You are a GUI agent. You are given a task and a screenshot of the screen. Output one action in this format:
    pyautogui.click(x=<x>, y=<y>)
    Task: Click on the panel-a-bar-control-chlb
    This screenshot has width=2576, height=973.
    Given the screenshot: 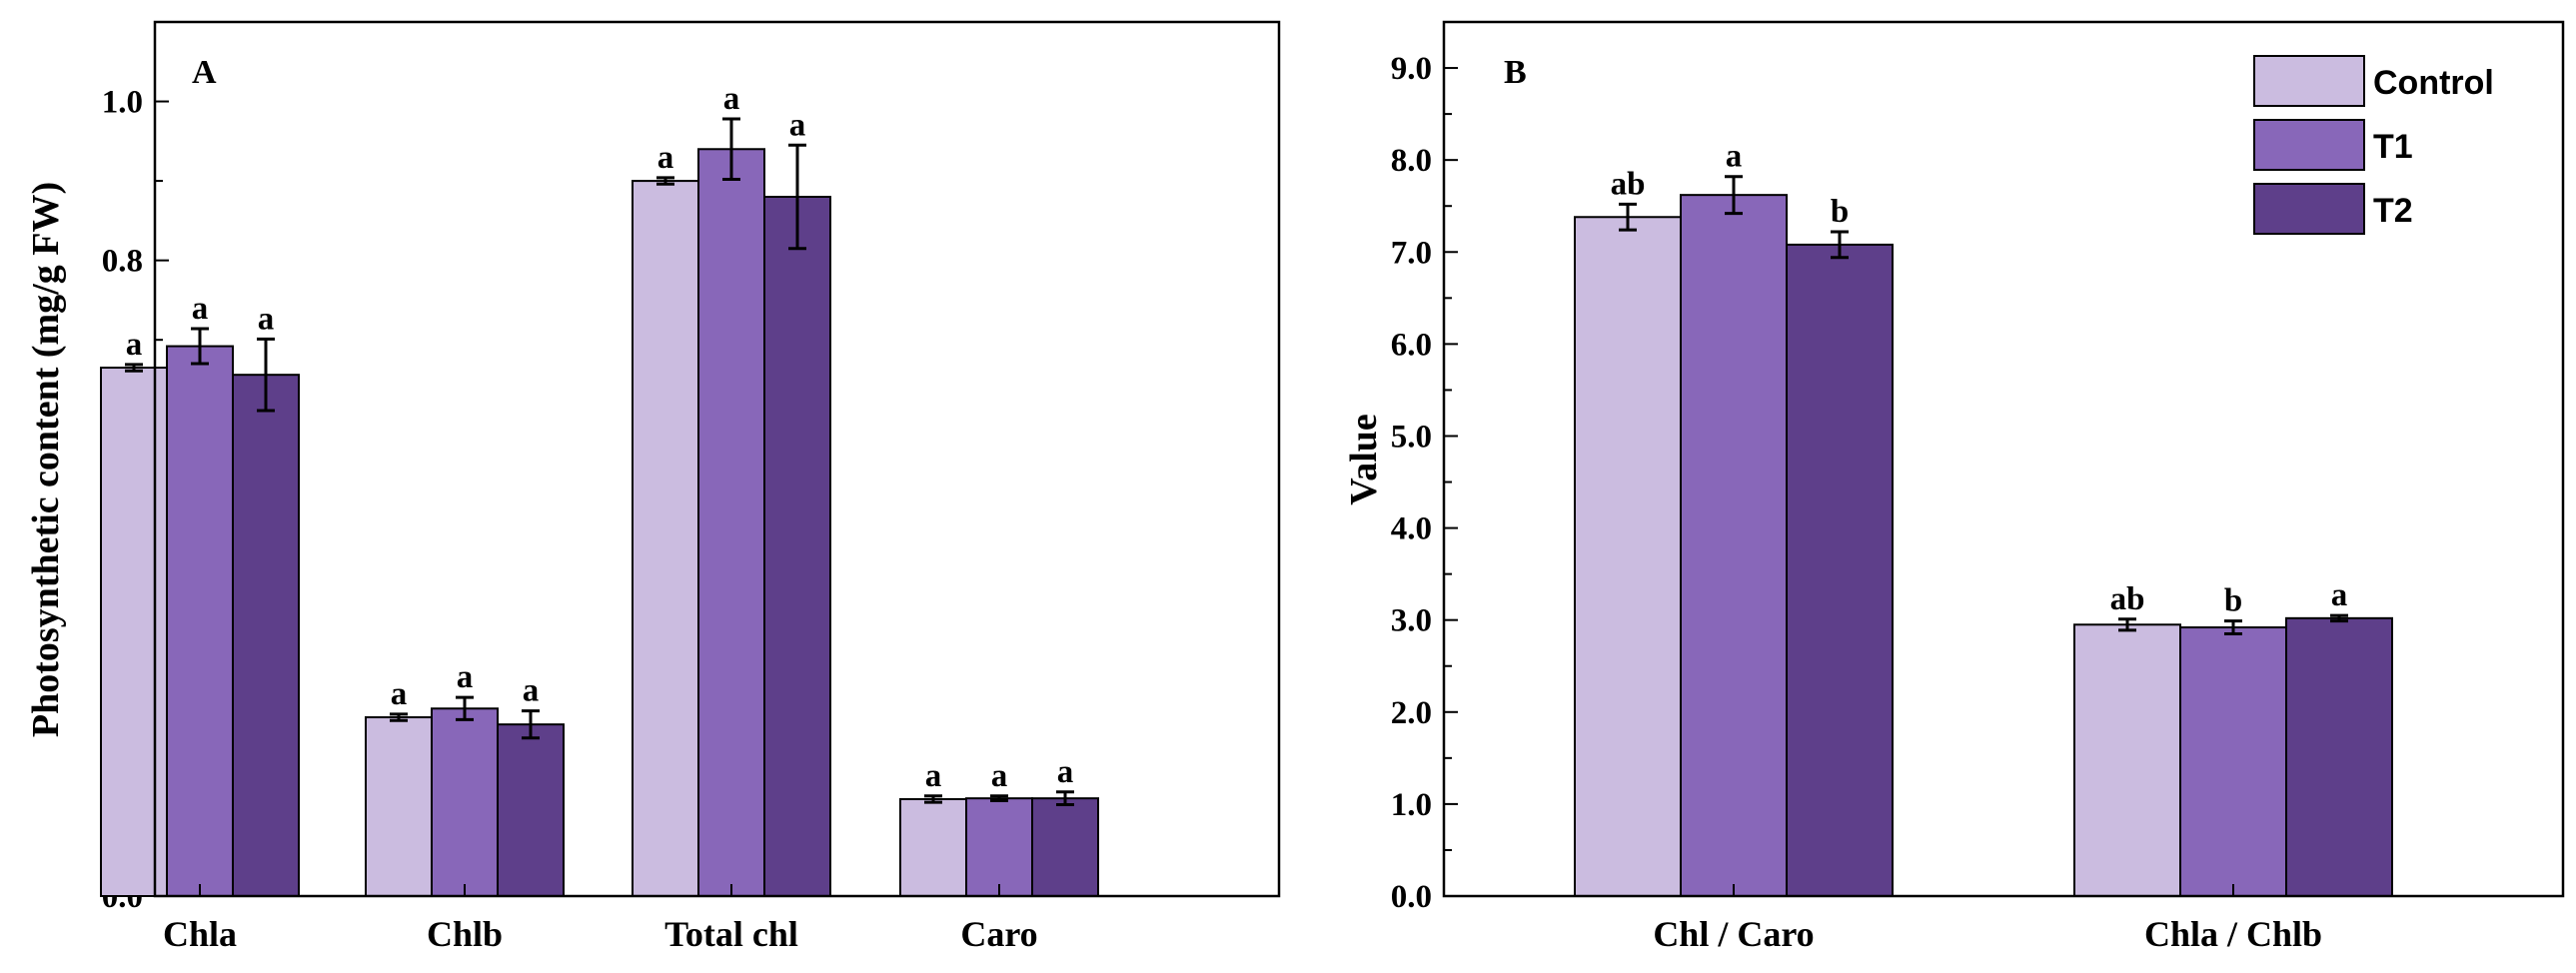 What is the action you would take?
    pyautogui.click(x=399, y=806)
    